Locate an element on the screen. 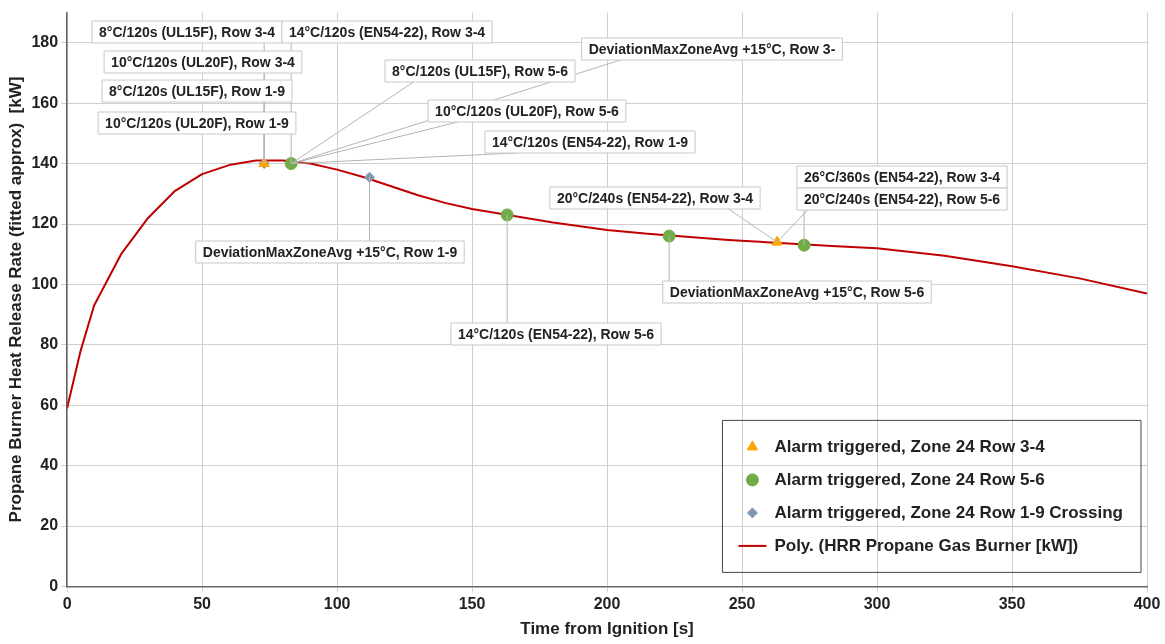  x-tick-label: 100 is located at coordinates (337, 604).